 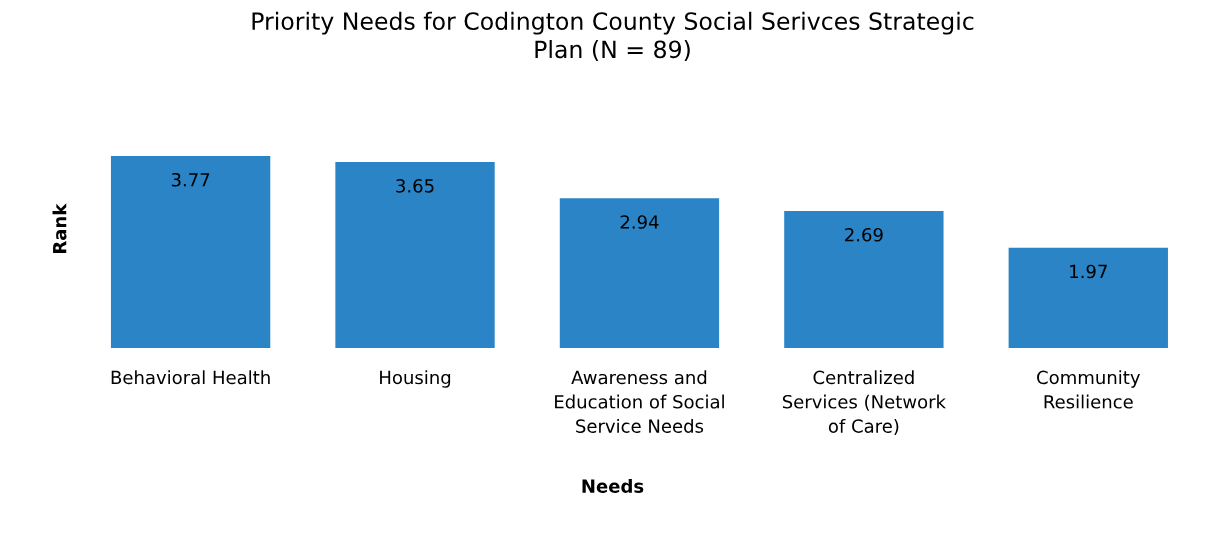 I want to click on x-tick-label: Behavioral Health, so click(x=190, y=377).